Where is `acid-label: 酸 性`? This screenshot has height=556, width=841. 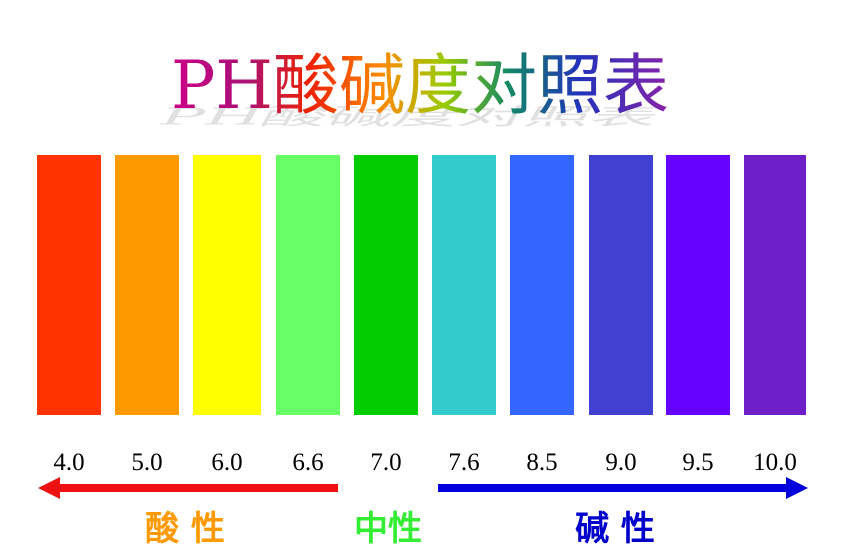 acid-label: 酸 性 is located at coordinates (185, 529).